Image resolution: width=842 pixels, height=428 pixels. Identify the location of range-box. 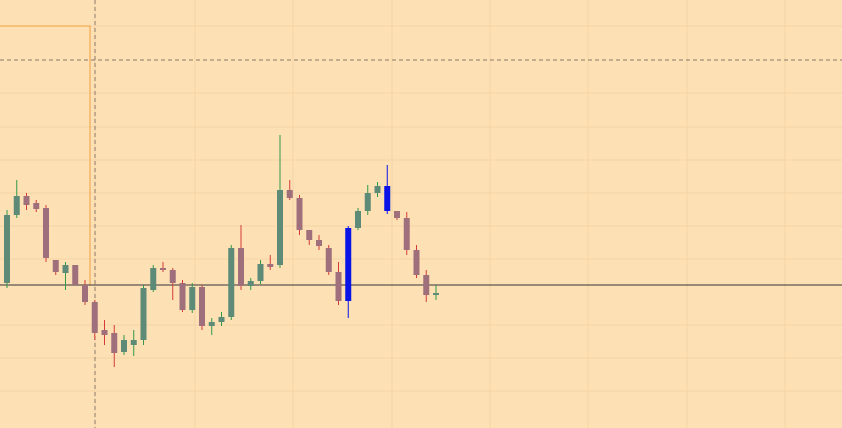
(45, 155).